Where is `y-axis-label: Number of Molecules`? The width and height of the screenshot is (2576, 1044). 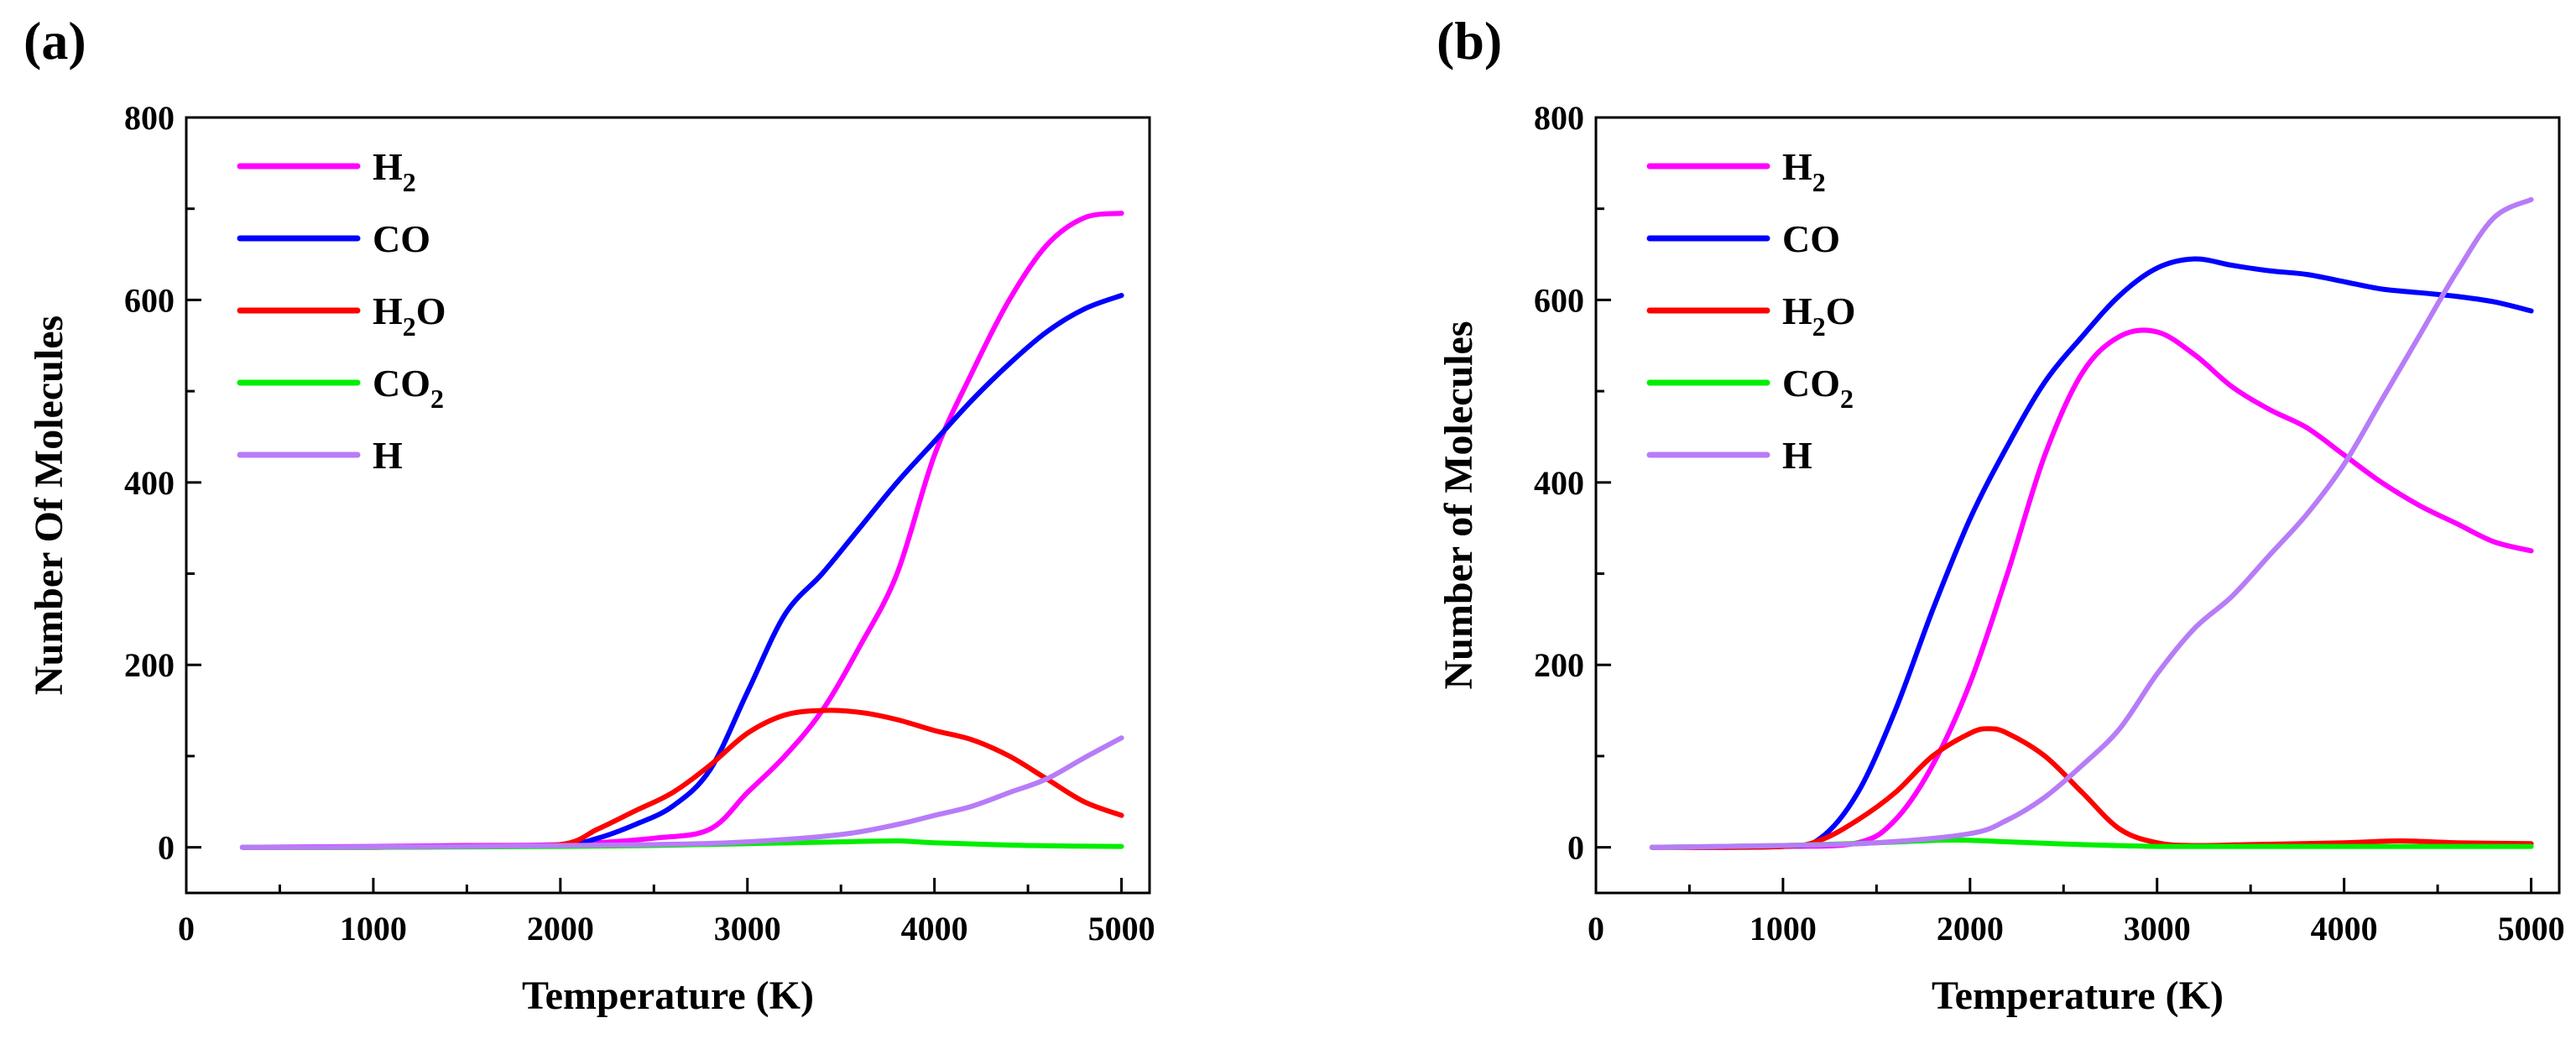 y-axis-label: Number of Molecules is located at coordinates (1459, 505).